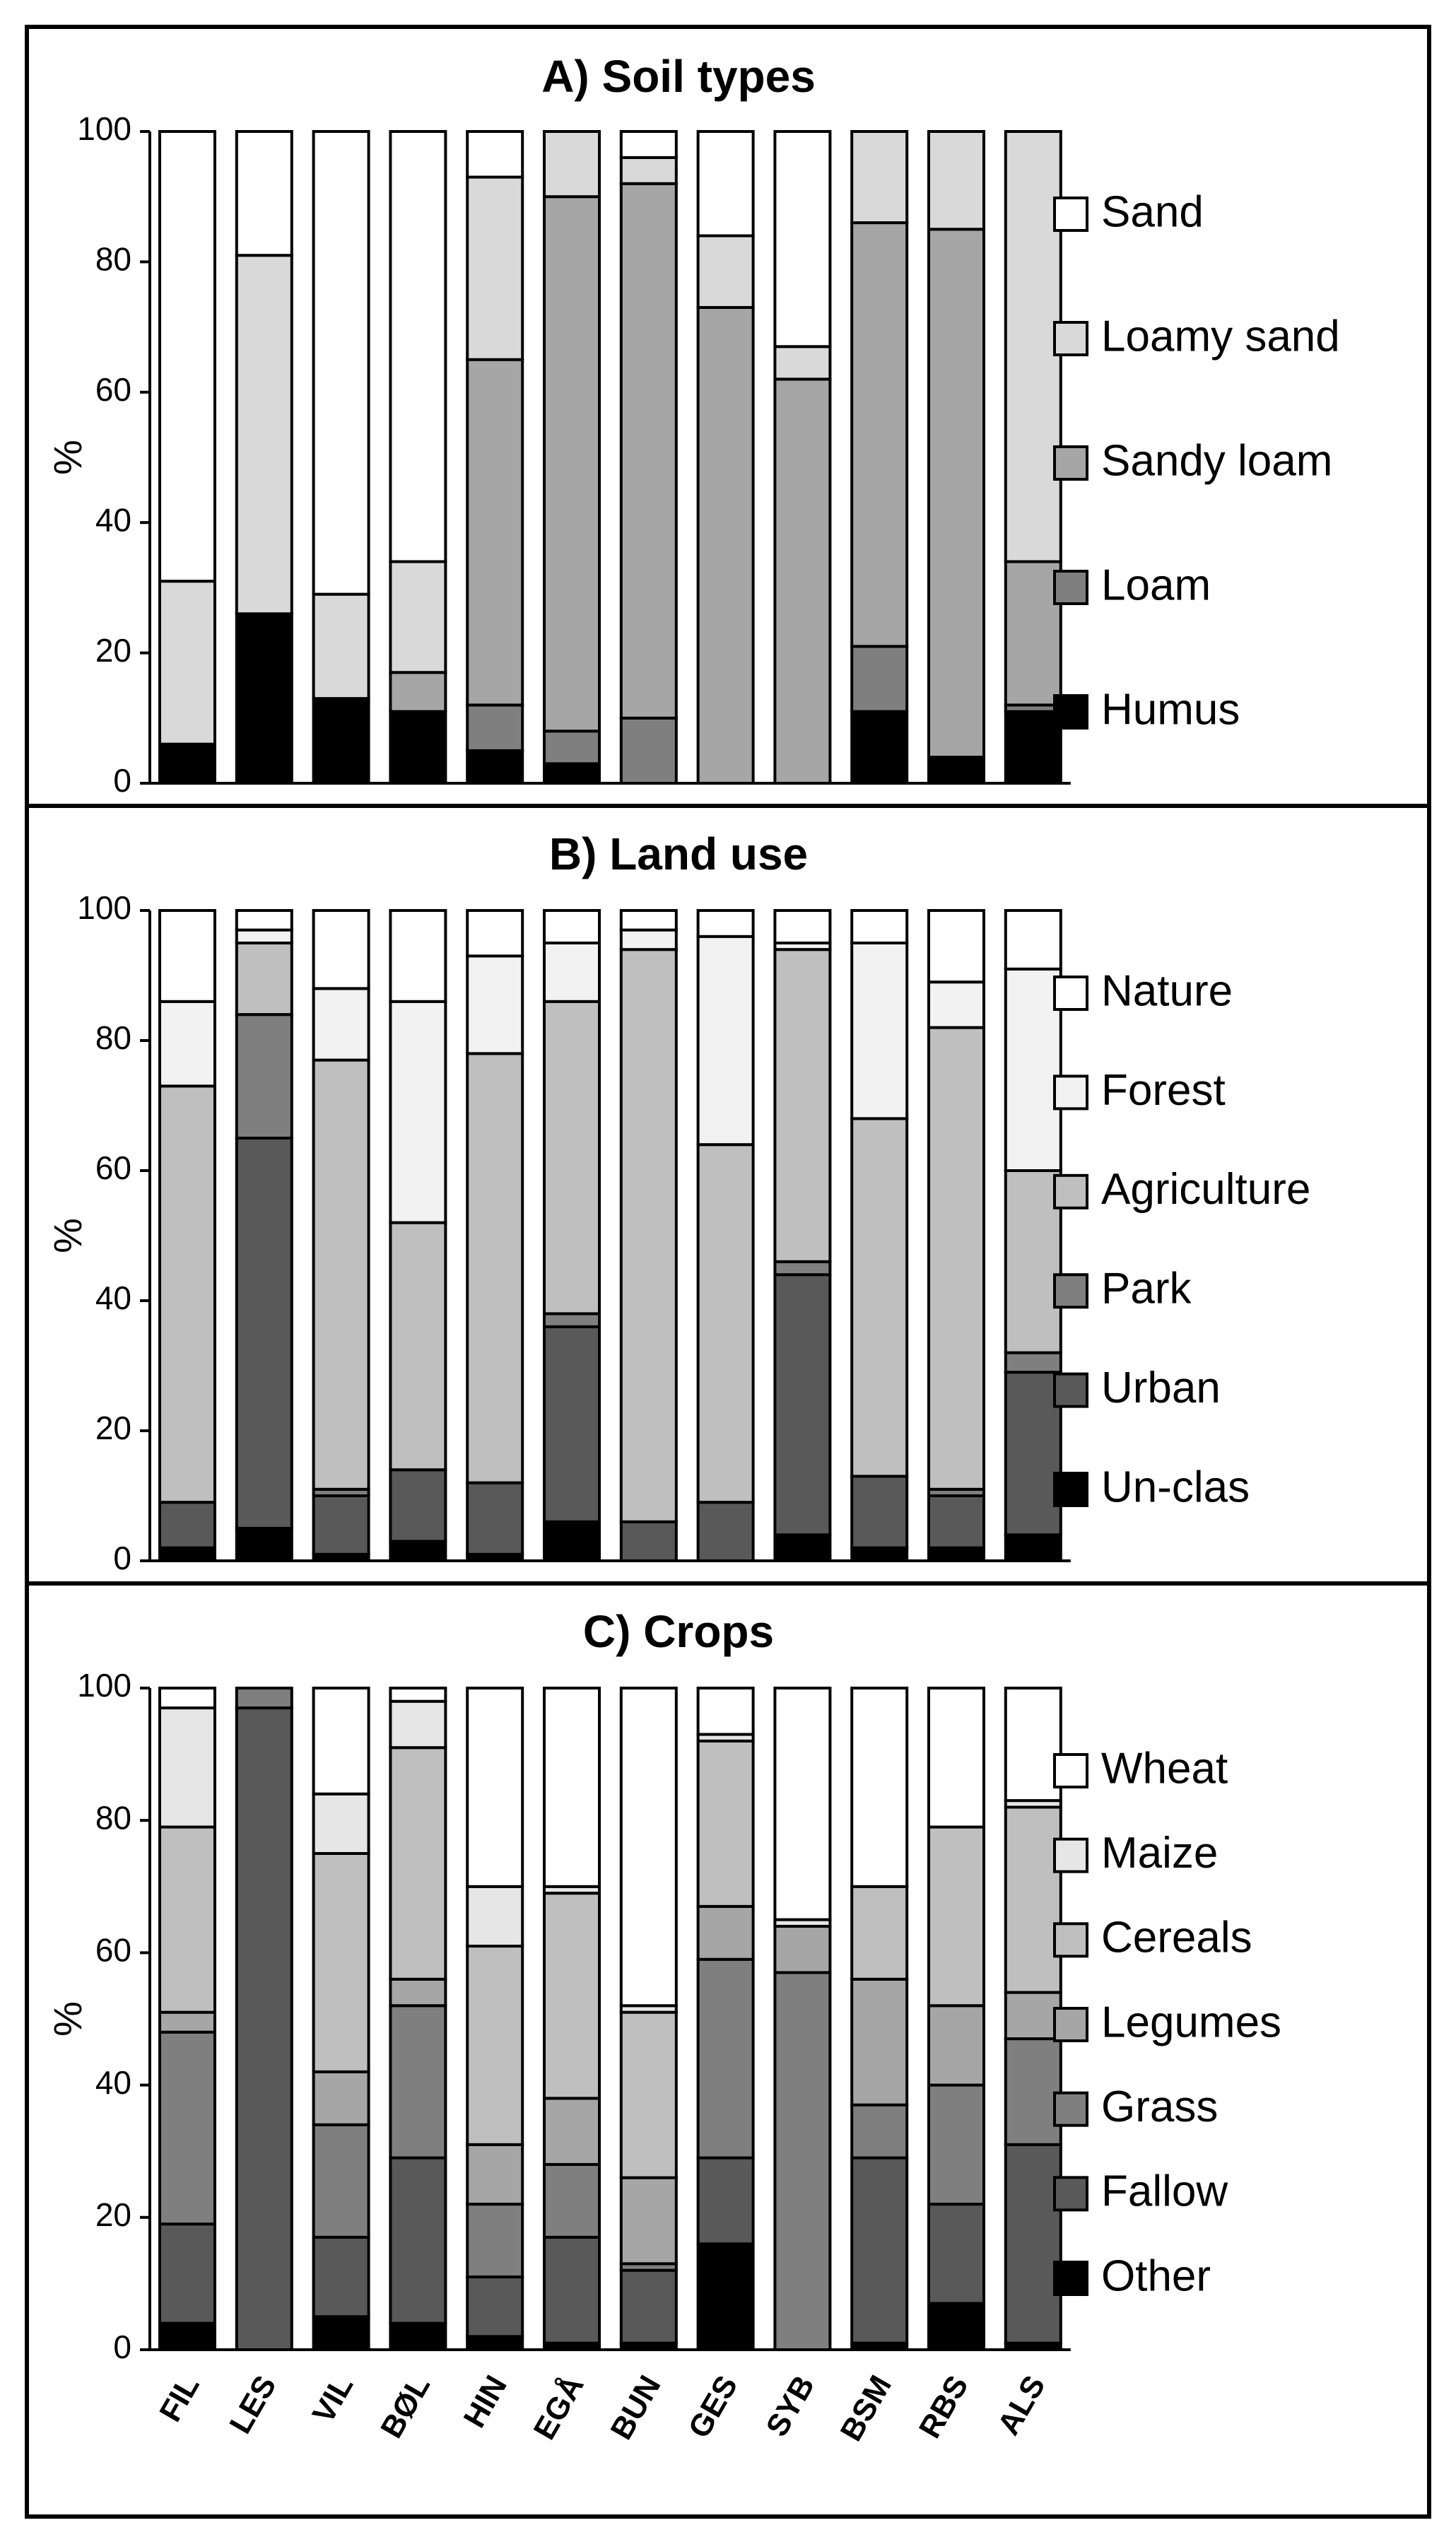 The image size is (1456, 2542). I want to click on legend-label: Agriculture, so click(1206, 1189).